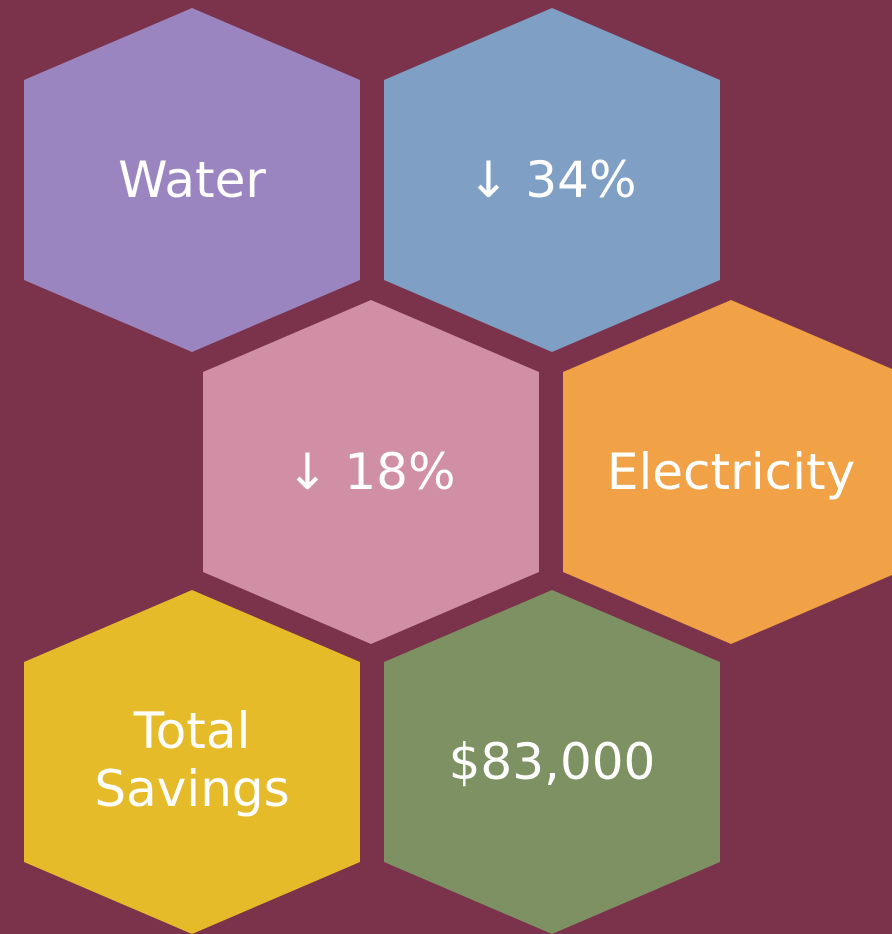  I want to click on hexagon-label: ↓ 18%, so click(371, 472).